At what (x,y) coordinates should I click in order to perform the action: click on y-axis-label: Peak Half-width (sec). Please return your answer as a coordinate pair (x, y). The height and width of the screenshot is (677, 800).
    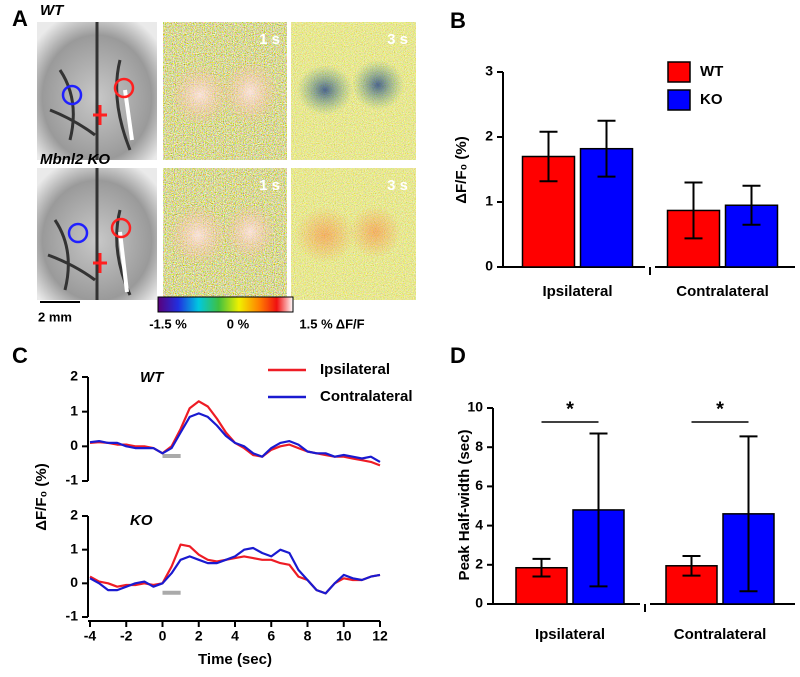
    Looking at the image, I should click on (464, 505).